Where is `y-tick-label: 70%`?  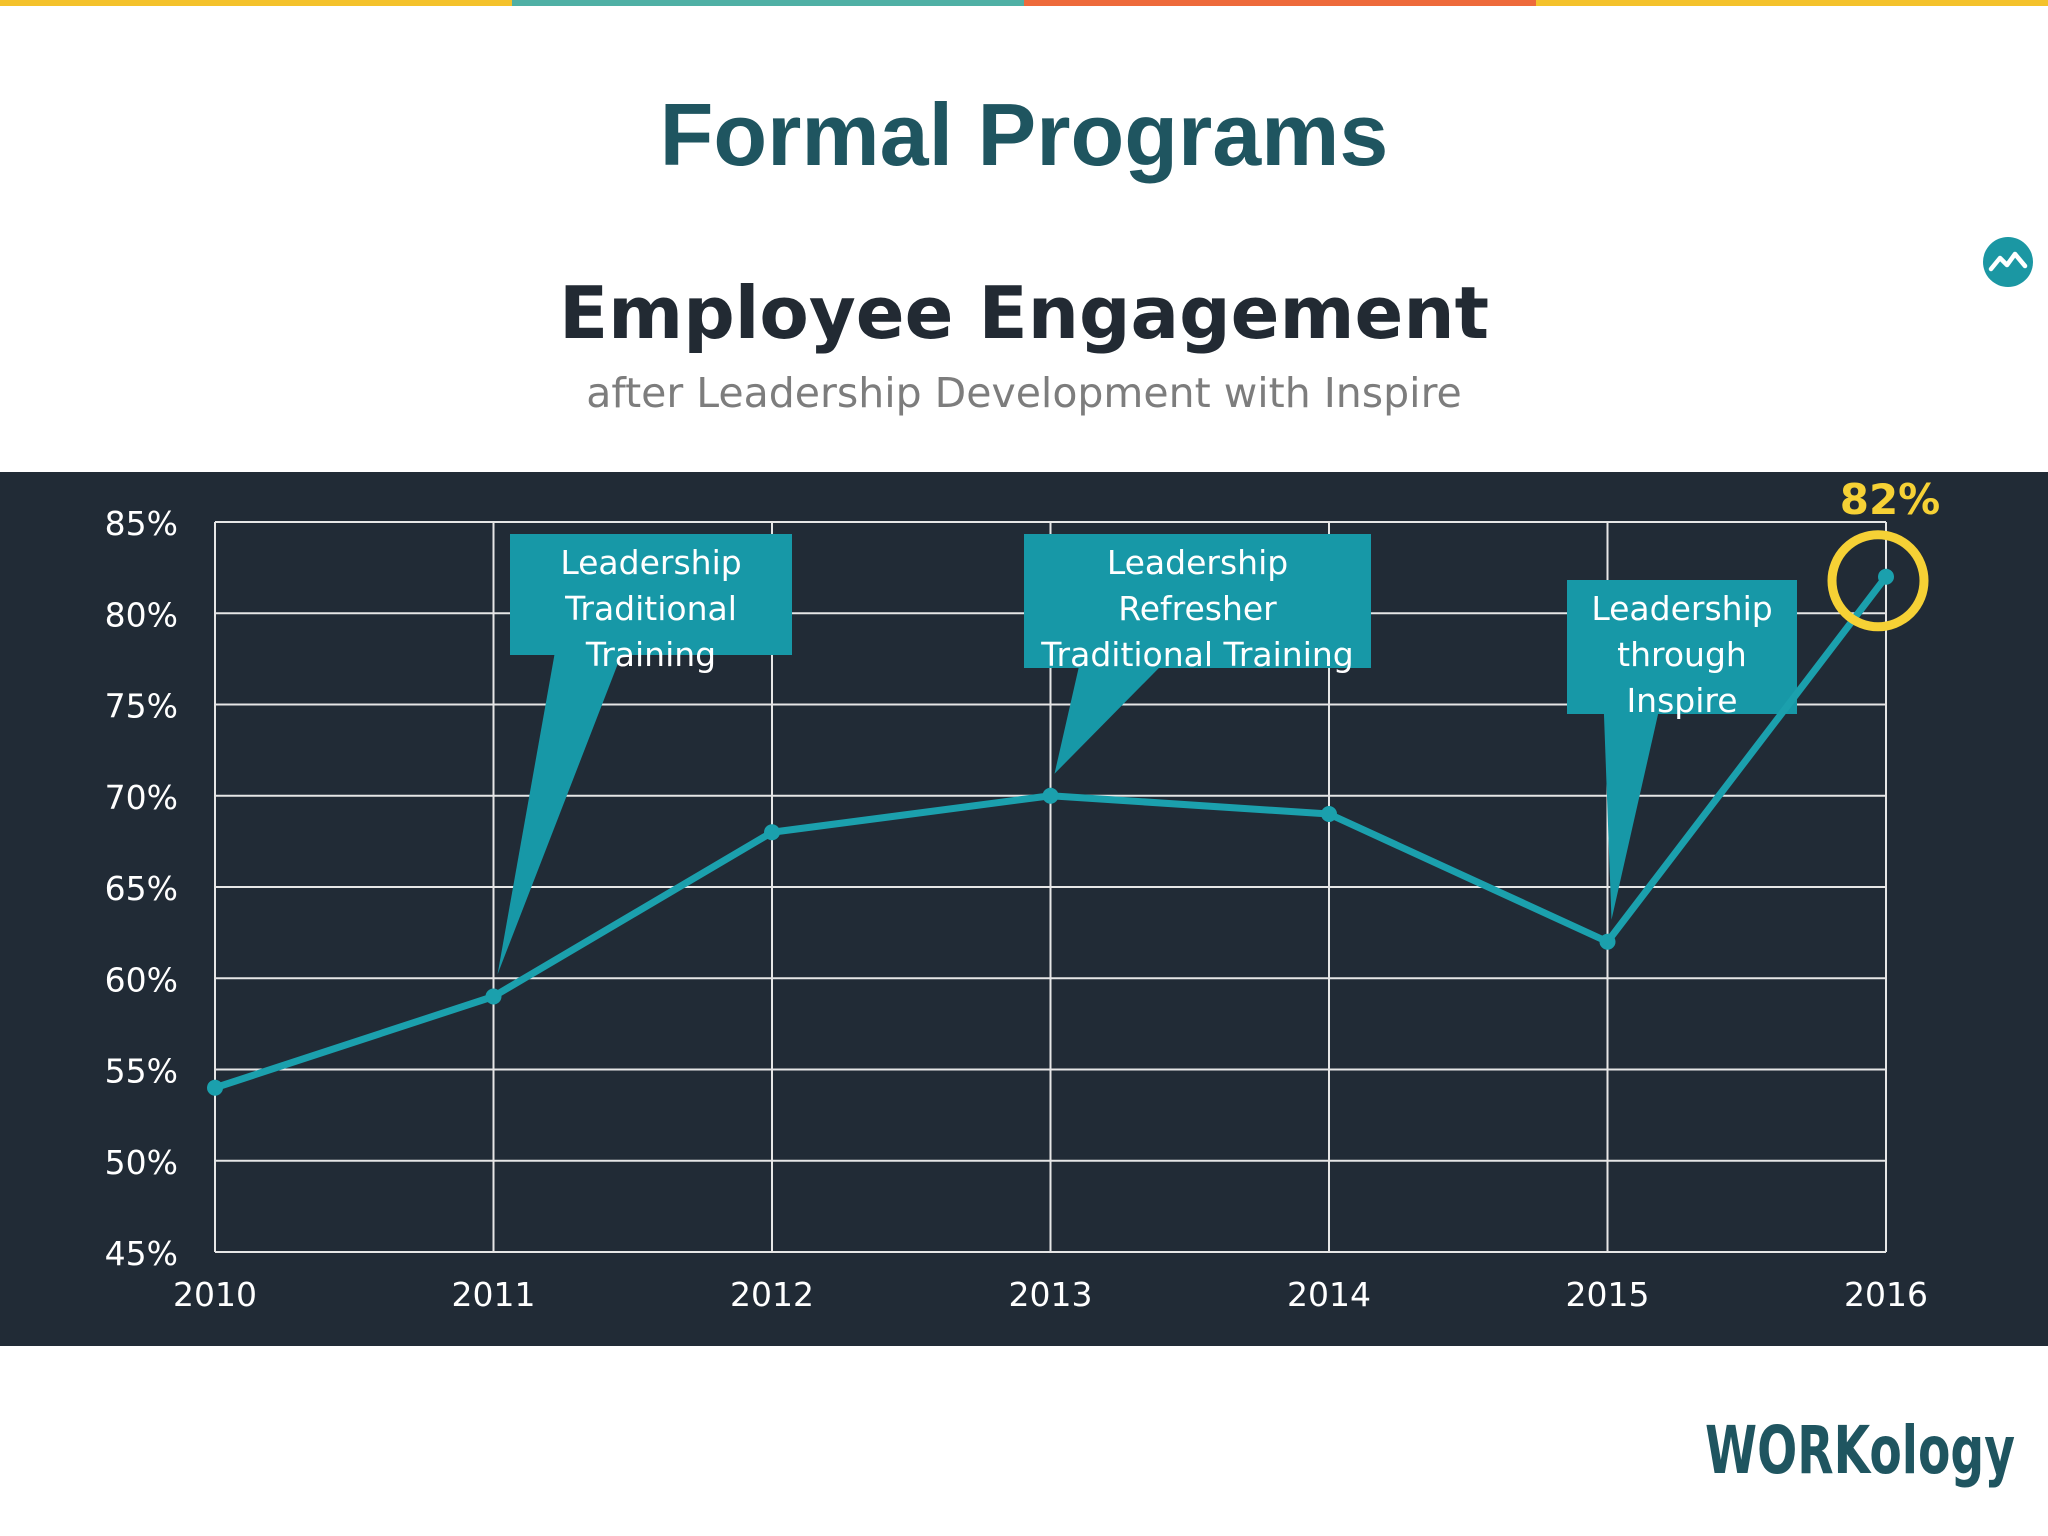
y-tick-label: 70% is located at coordinates (141, 797).